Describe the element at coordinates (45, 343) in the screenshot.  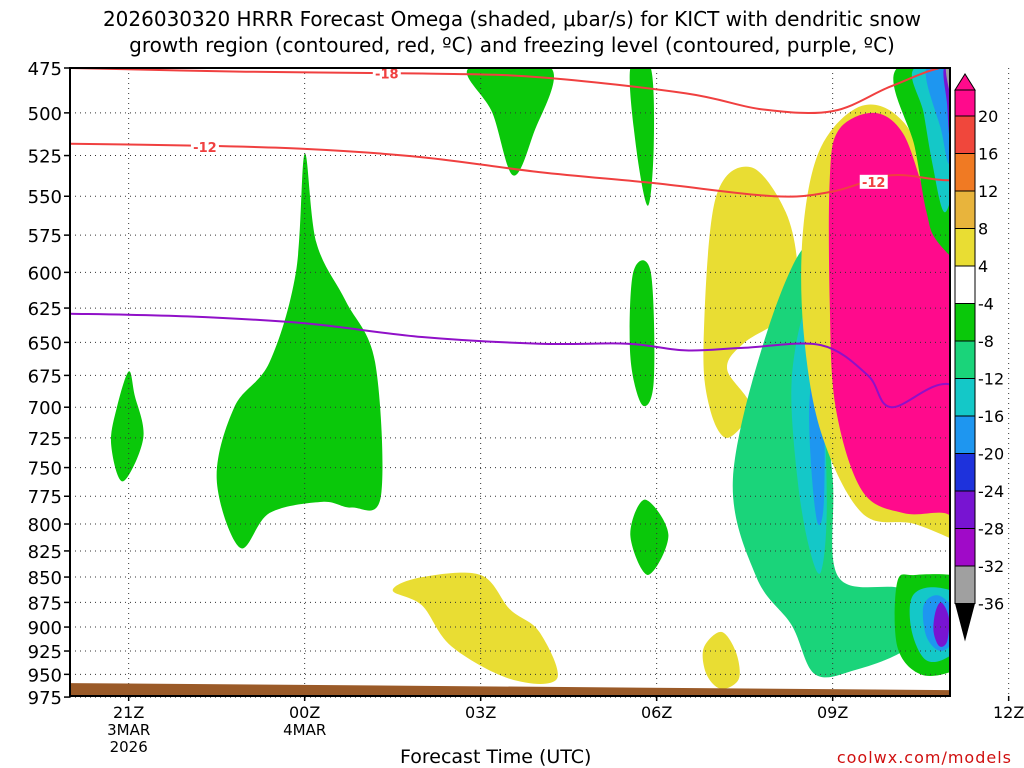
I see `y-tick-label-650: 650` at that location.